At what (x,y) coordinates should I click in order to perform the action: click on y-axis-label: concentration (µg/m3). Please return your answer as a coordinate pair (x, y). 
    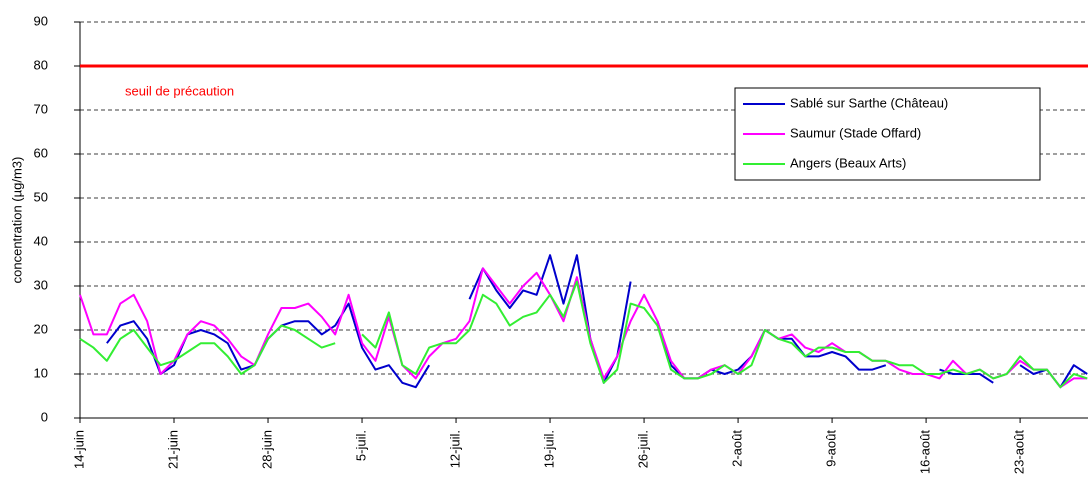
    Looking at the image, I should click on (16, 220).